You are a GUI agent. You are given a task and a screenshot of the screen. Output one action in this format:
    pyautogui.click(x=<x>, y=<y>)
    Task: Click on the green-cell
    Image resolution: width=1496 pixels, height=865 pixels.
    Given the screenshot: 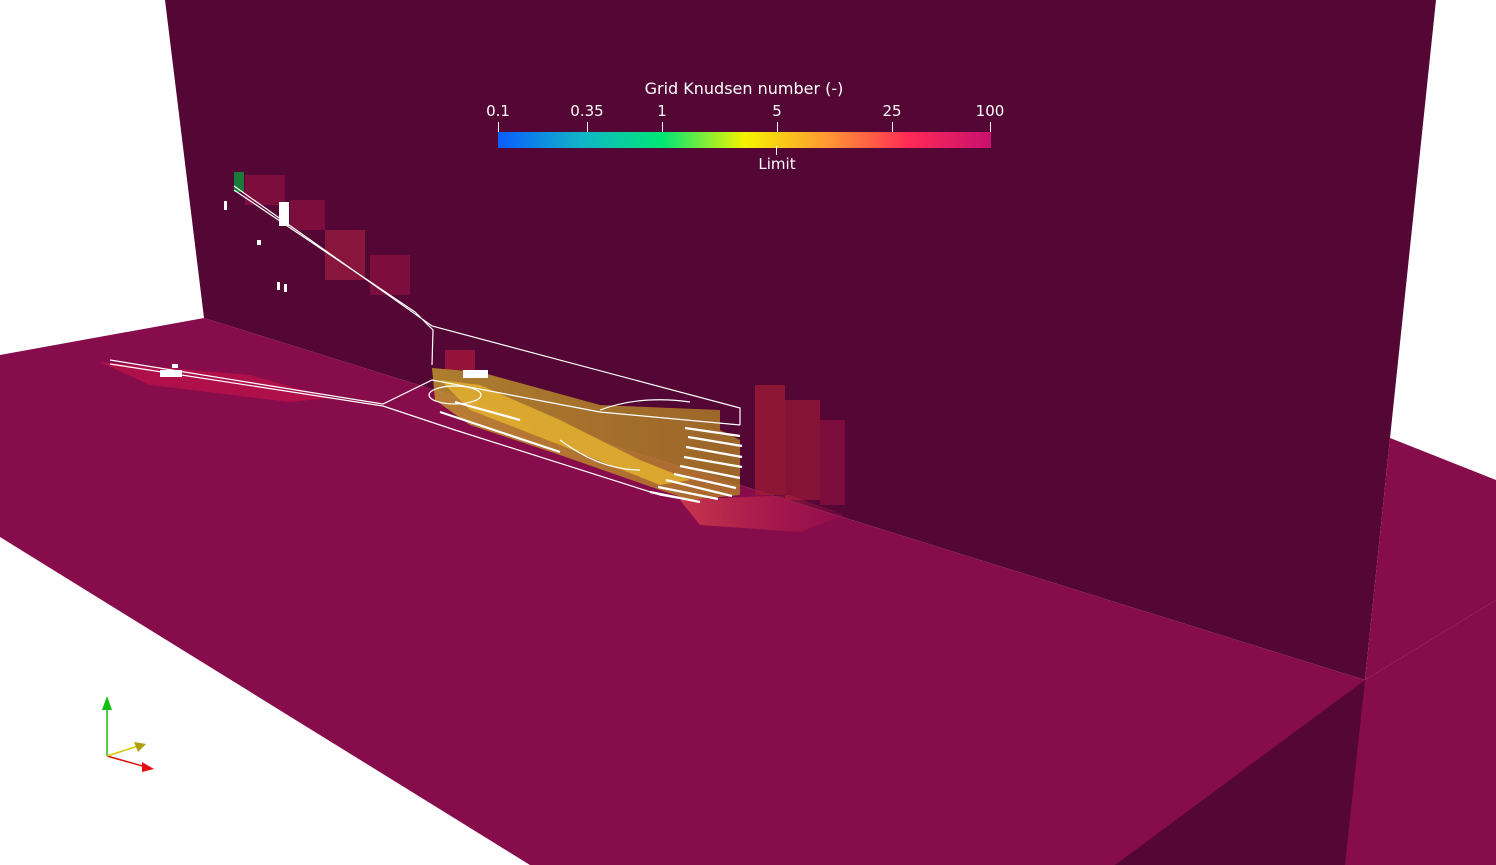 What is the action you would take?
    pyautogui.click(x=239, y=182)
    